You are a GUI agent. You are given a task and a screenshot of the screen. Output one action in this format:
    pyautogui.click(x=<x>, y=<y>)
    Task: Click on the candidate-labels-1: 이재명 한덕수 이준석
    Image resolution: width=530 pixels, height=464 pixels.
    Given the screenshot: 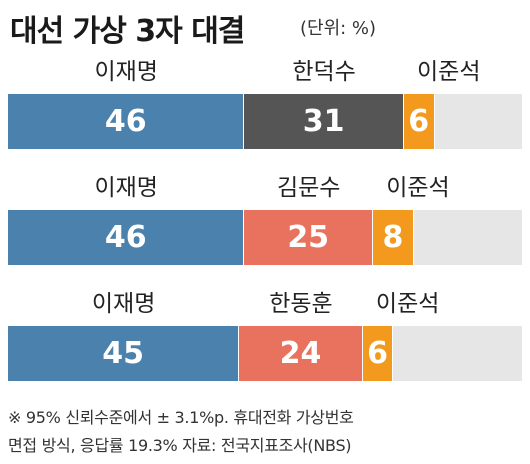 What is the action you would take?
    pyautogui.click(x=265, y=71)
    